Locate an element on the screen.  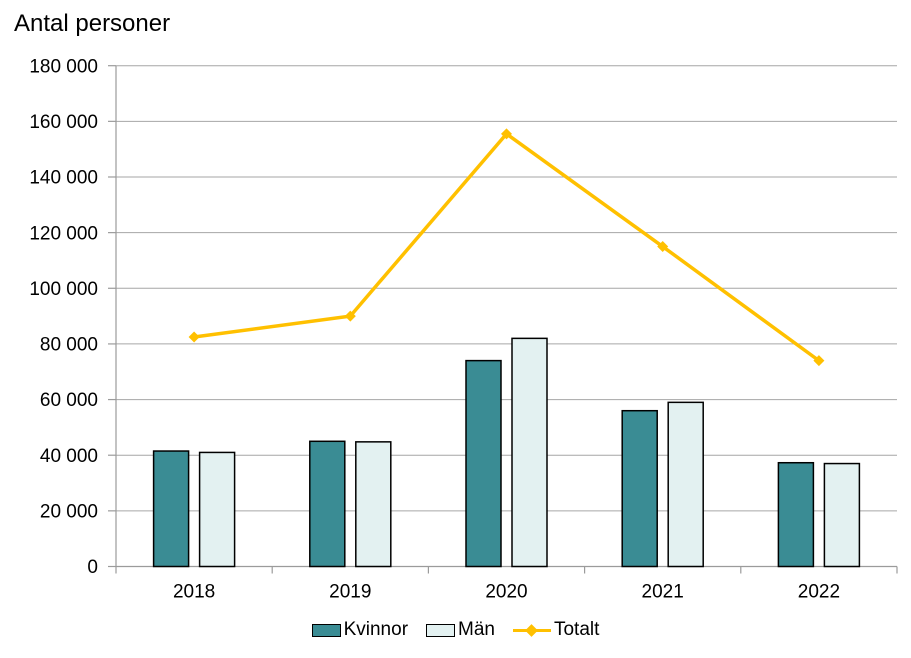
totalt-line-marker-icon is located at coordinates (531, 630).